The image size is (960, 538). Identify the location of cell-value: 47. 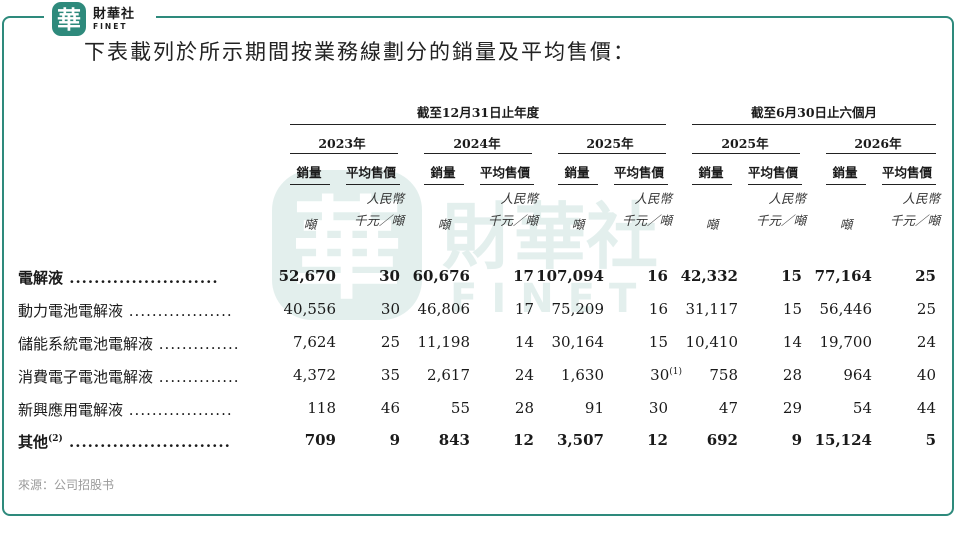
(728, 408).